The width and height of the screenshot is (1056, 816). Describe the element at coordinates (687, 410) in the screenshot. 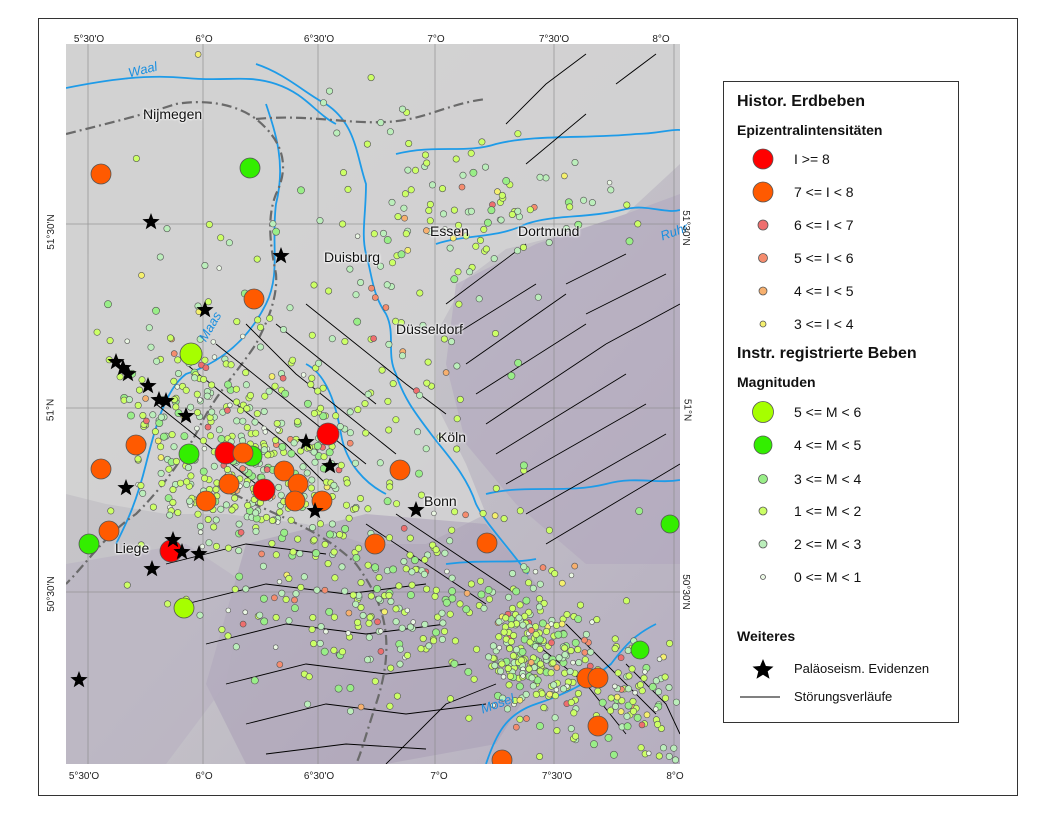

I see `tick-right-1: 51°N` at that location.